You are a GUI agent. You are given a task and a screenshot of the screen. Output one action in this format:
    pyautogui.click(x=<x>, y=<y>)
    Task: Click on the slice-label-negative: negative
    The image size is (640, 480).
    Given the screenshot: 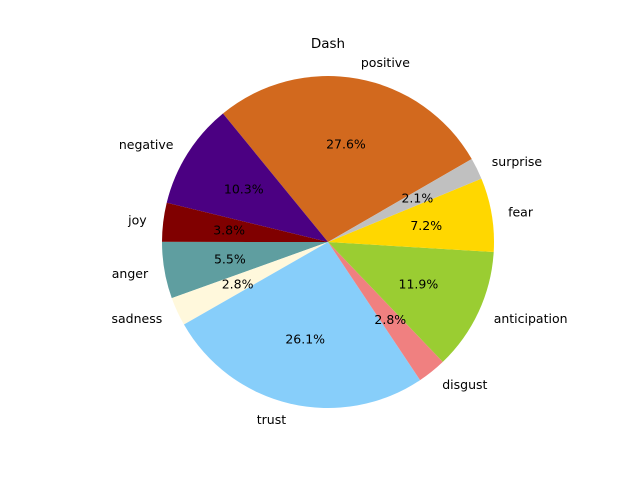 What is the action you would take?
    pyautogui.click(x=146, y=144)
    